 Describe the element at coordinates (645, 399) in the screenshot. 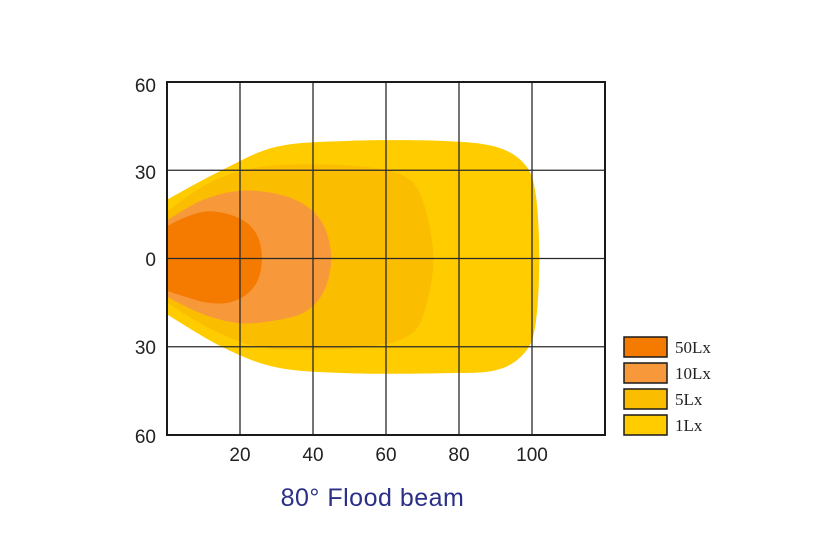

I see `legend-swatch-5lx` at that location.